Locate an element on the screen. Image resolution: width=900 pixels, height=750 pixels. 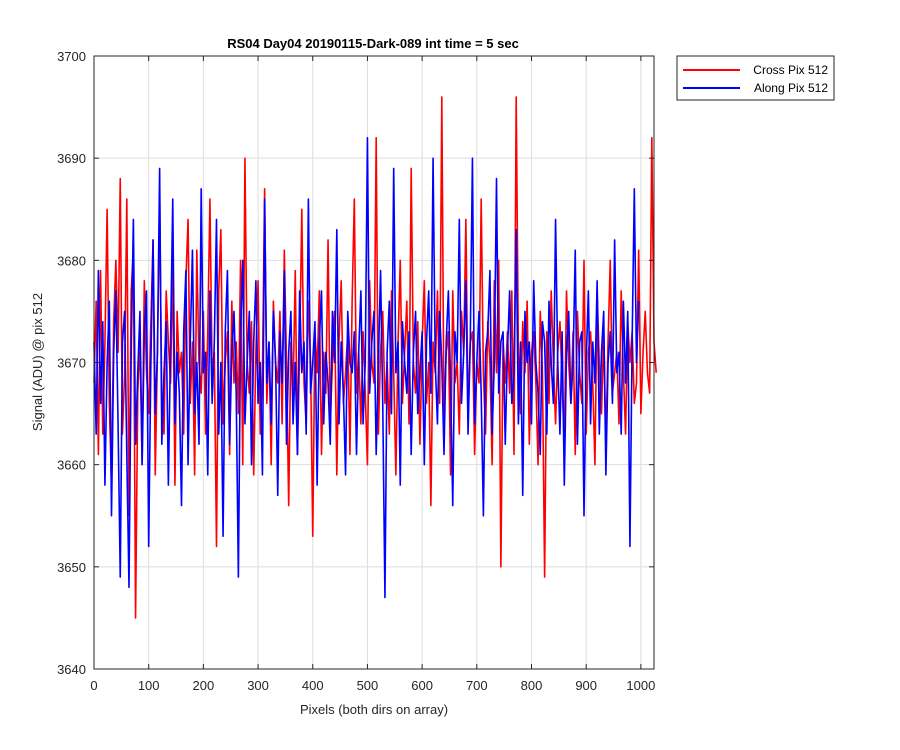
legend-label-cross: Cross Pix 512 is located at coordinates (790, 70).